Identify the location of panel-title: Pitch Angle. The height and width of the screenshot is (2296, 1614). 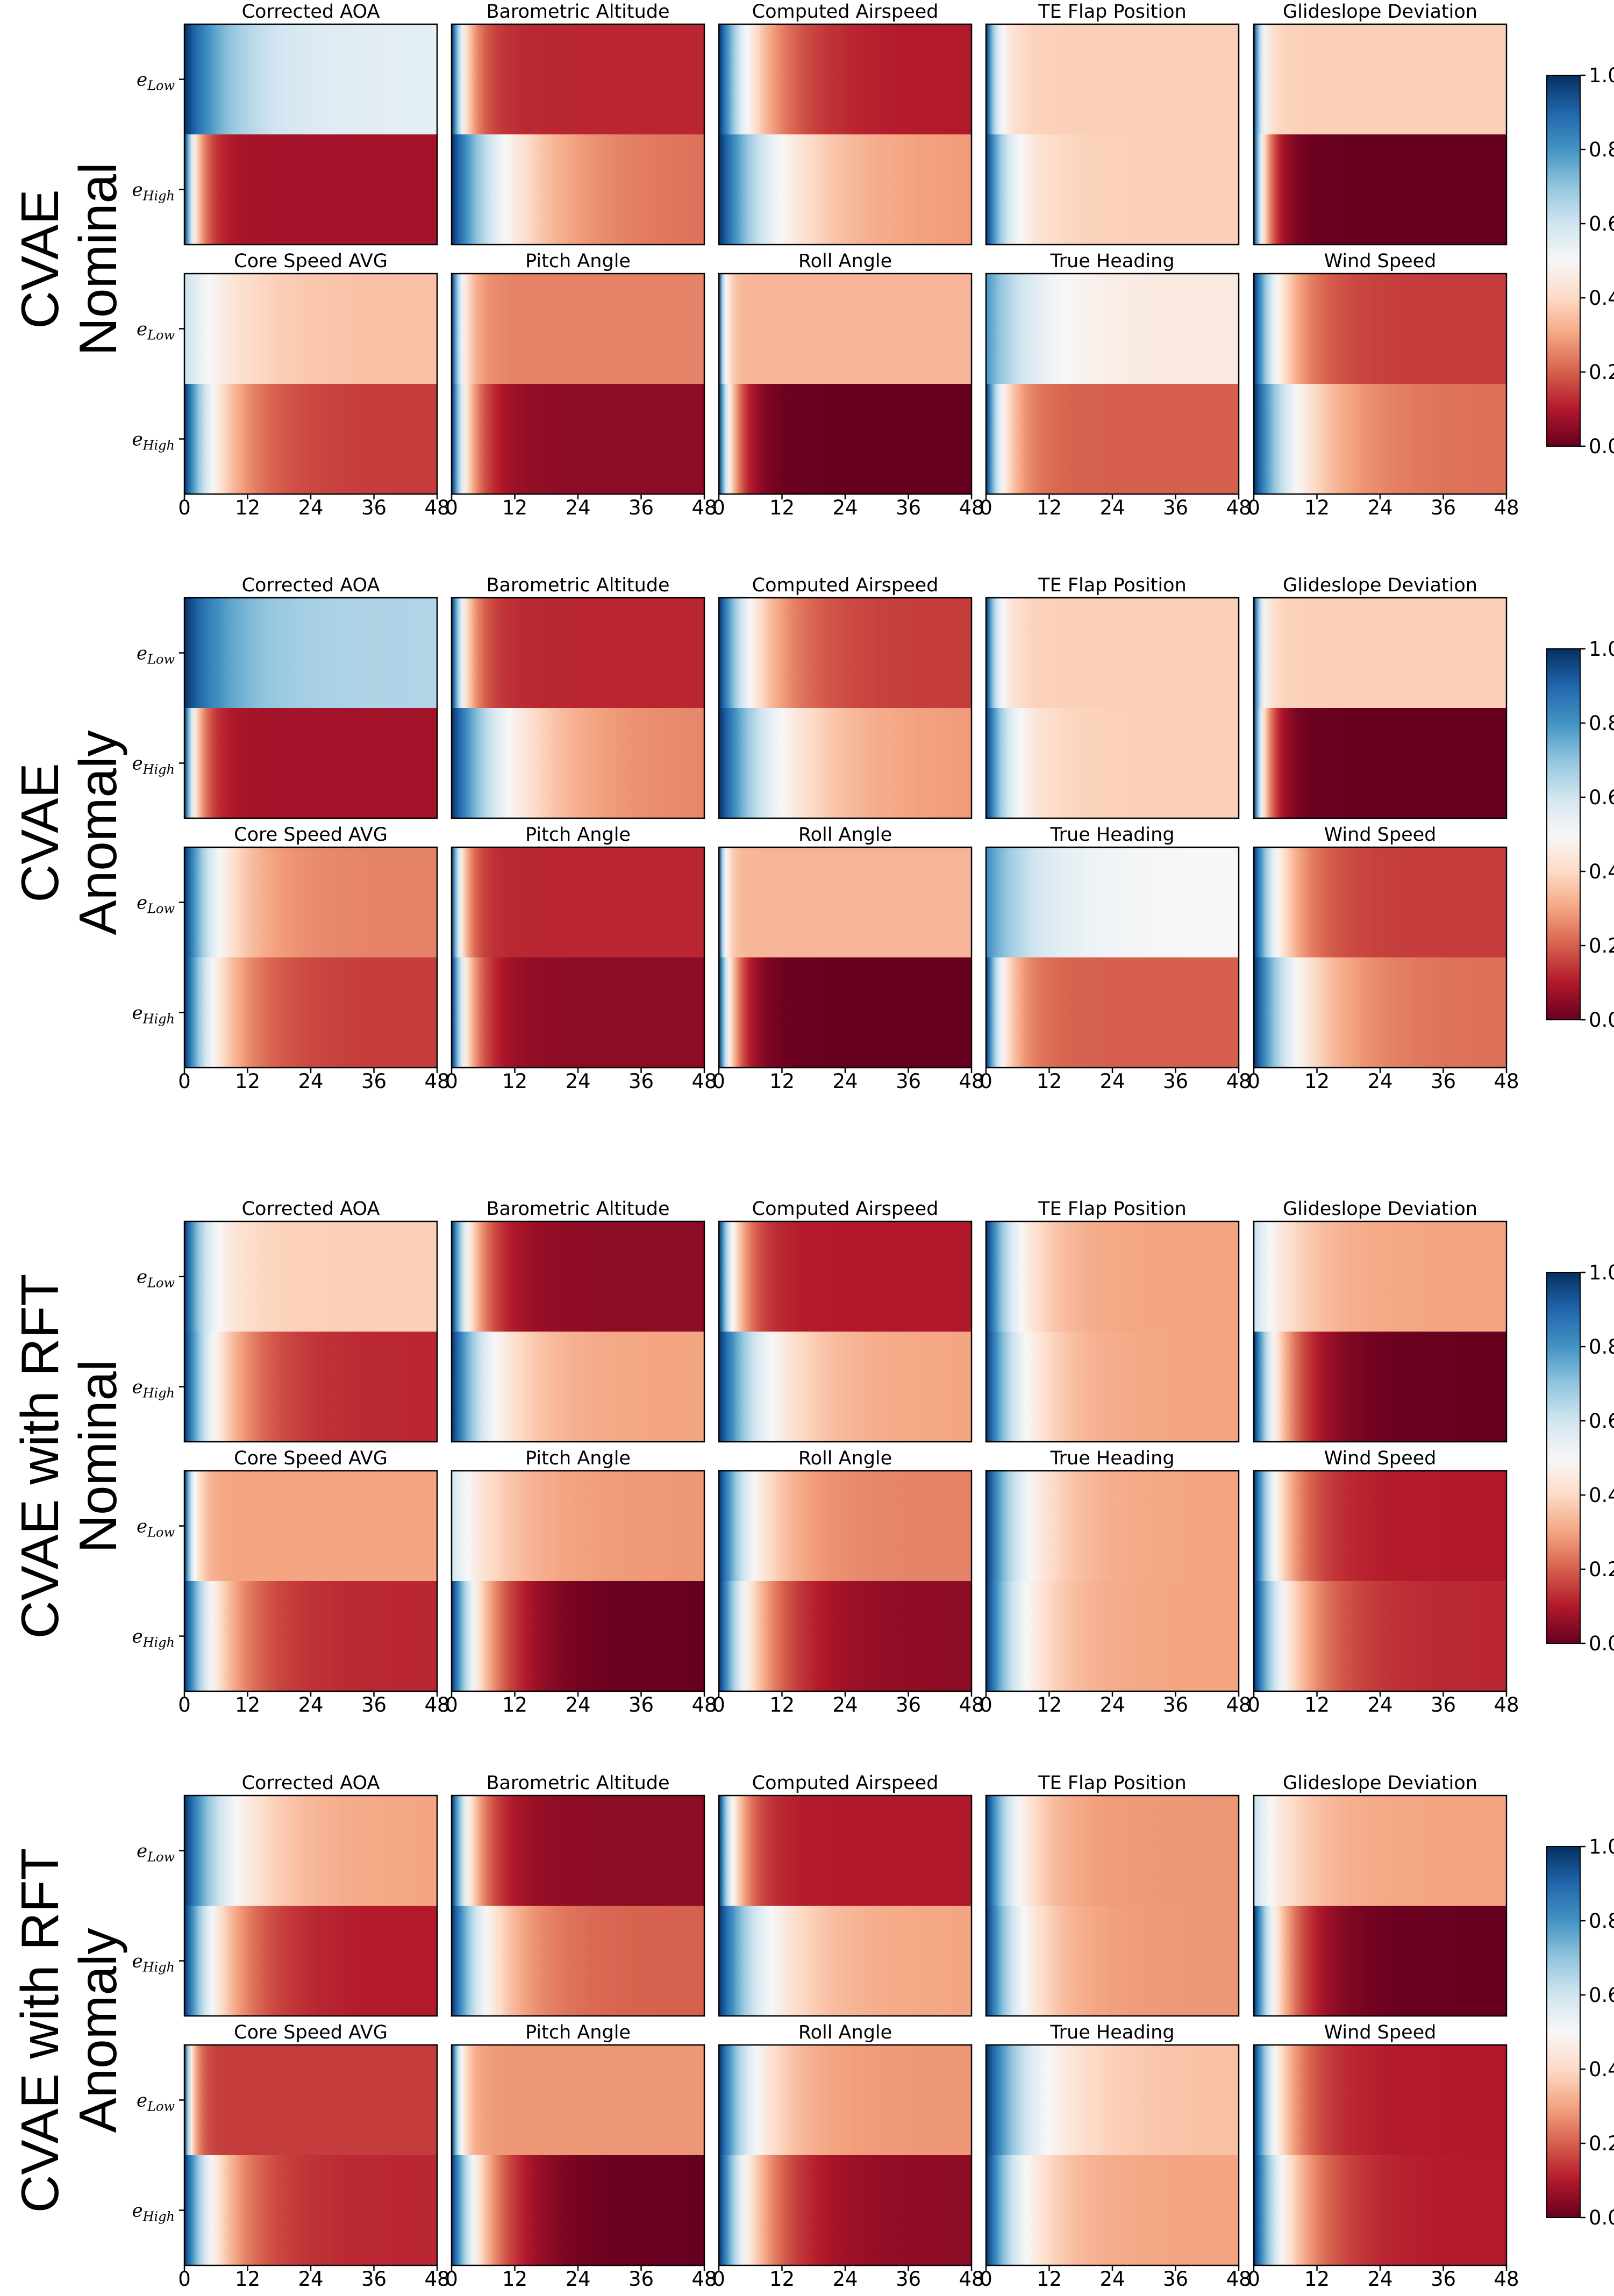
(578, 2032).